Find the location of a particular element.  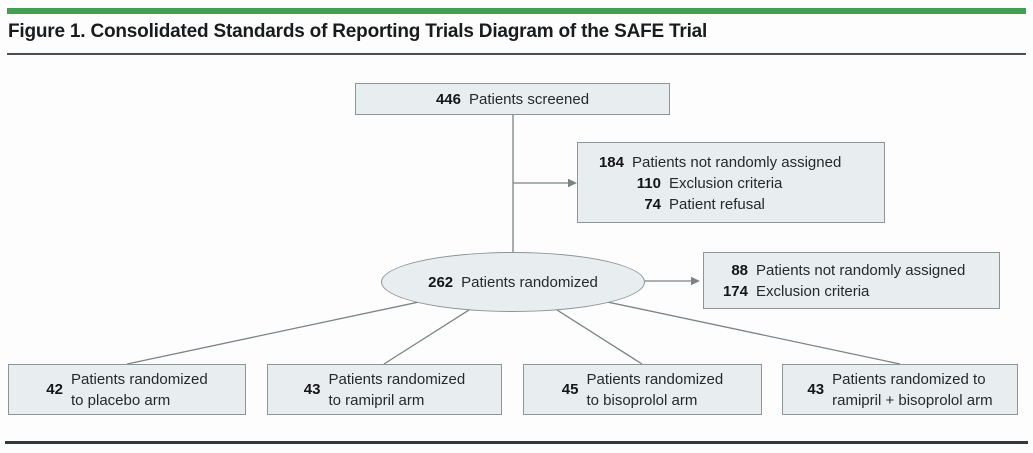

arm-label-line1: Patients randomized to is located at coordinates (909, 379).